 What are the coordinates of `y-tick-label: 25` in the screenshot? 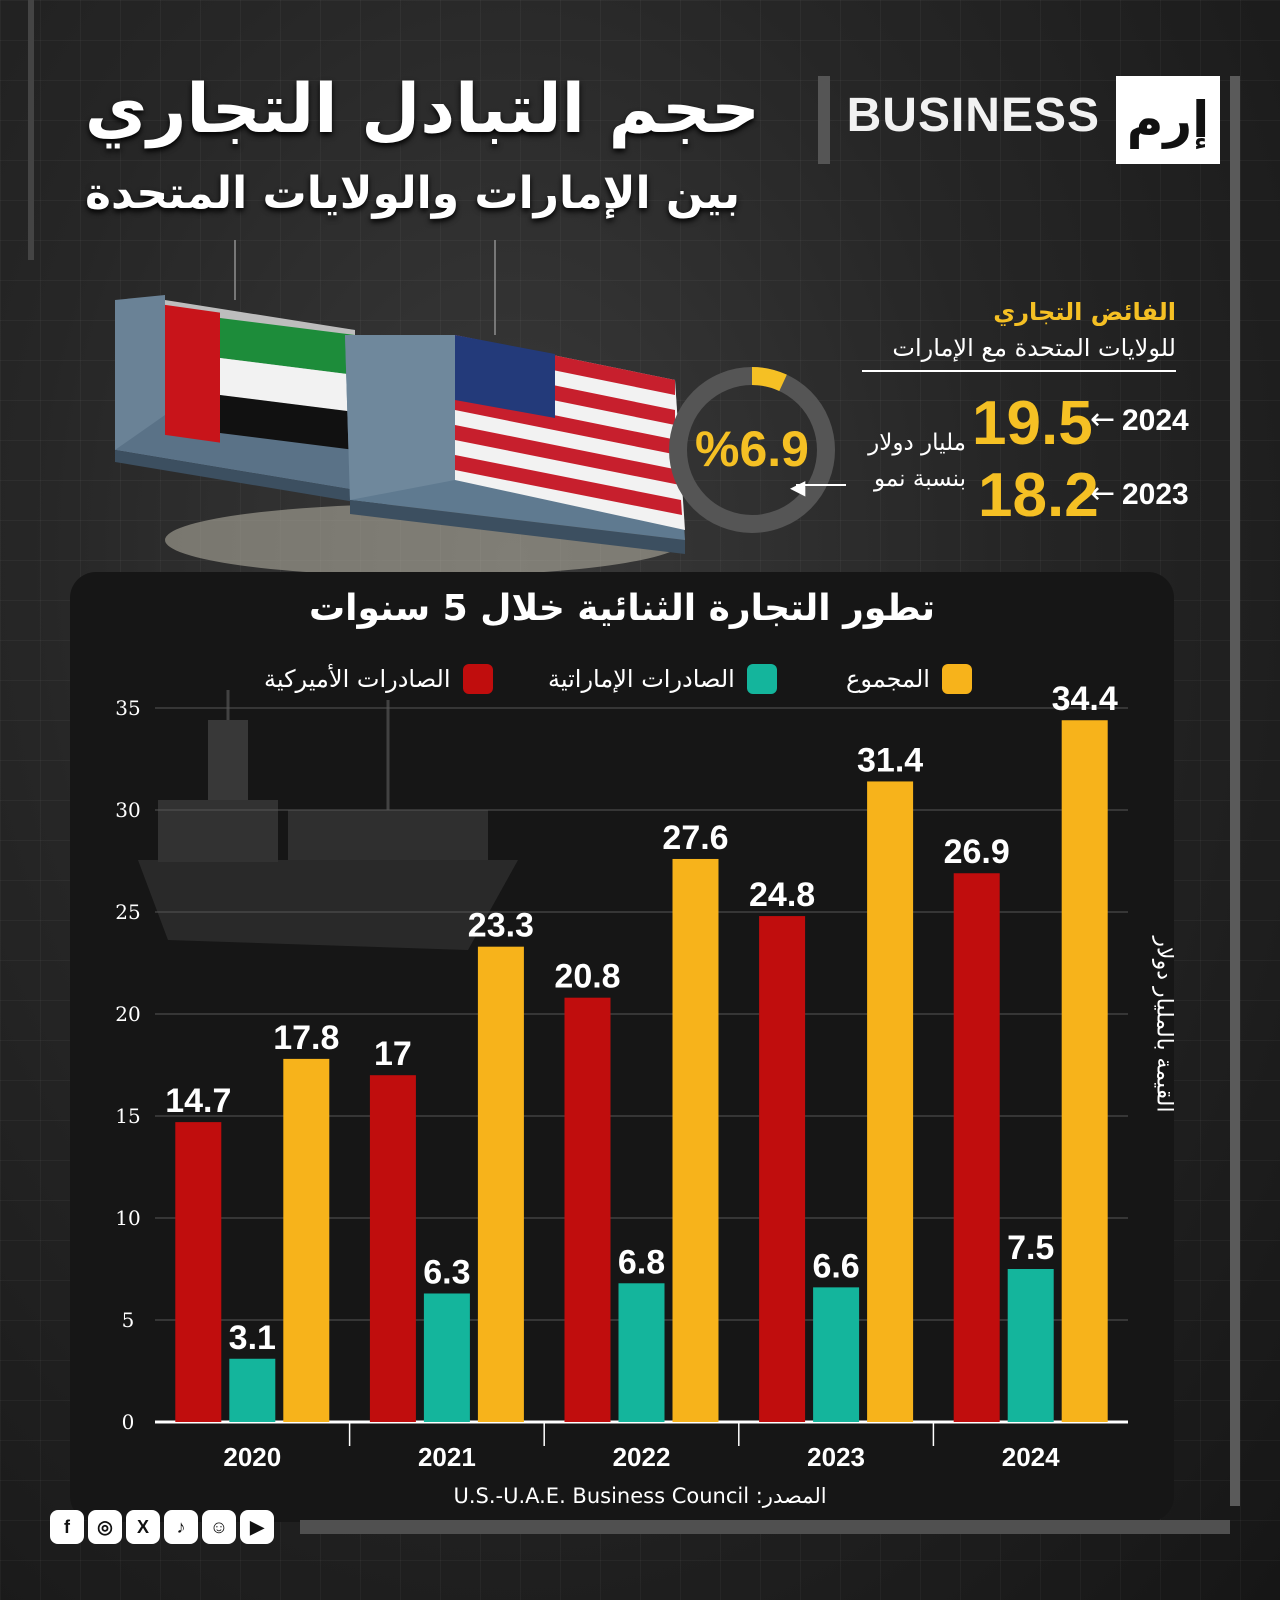 It's located at (127, 912).